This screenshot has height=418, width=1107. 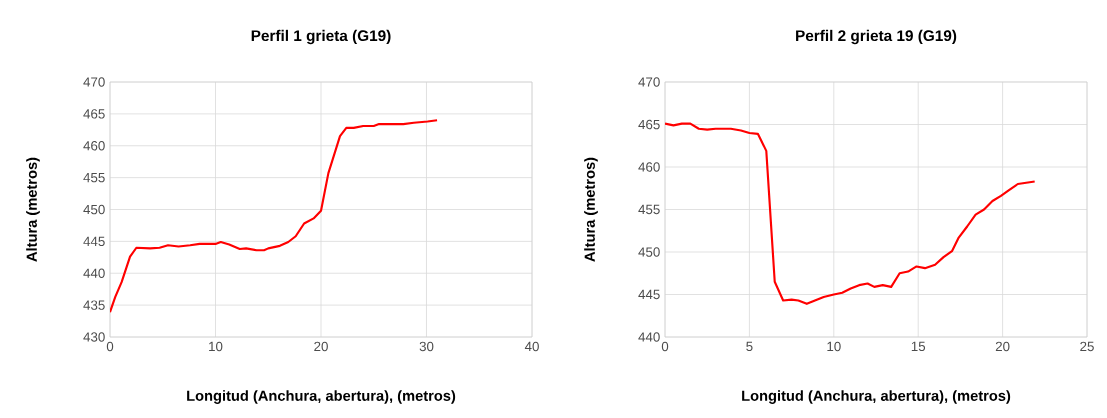 I want to click on x-tick-label: 5, so click(x=749, y=346).